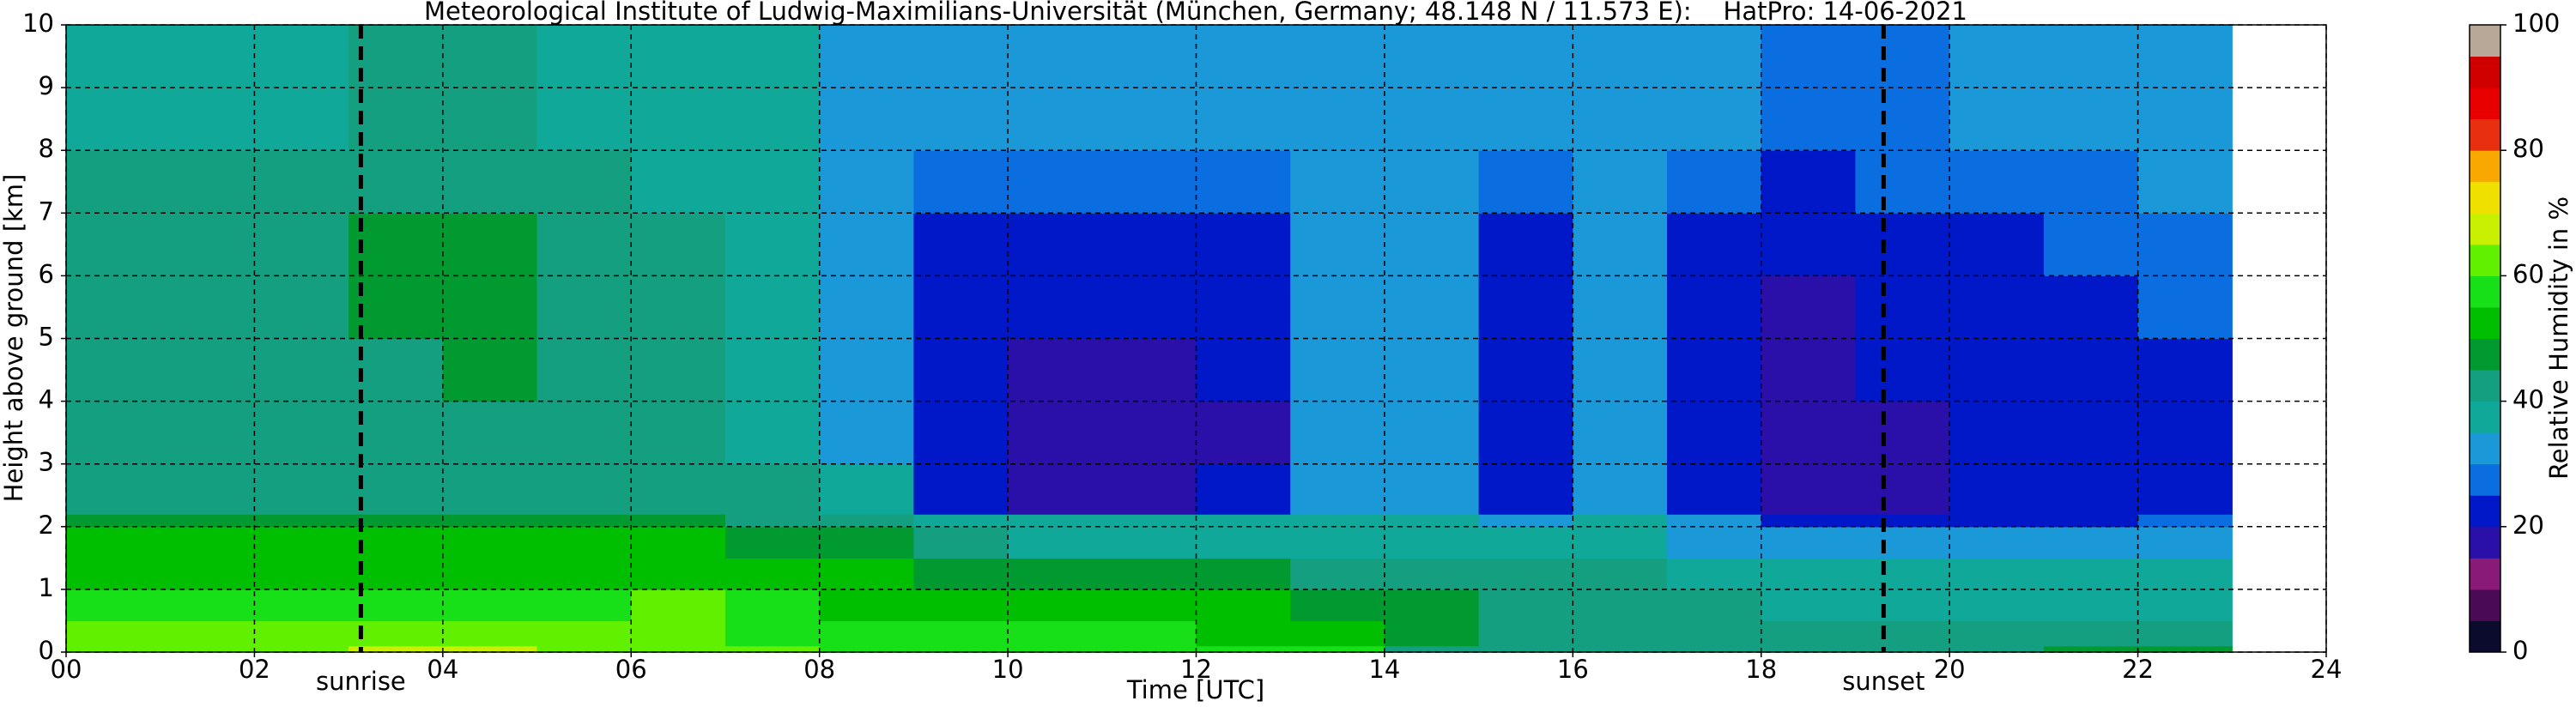 This screenshot has height=707, width=2576. What do you see at coordinates (46, 525) in the screenshot?
I see `y-tick-label: 2` at bounding box center [46, 525].